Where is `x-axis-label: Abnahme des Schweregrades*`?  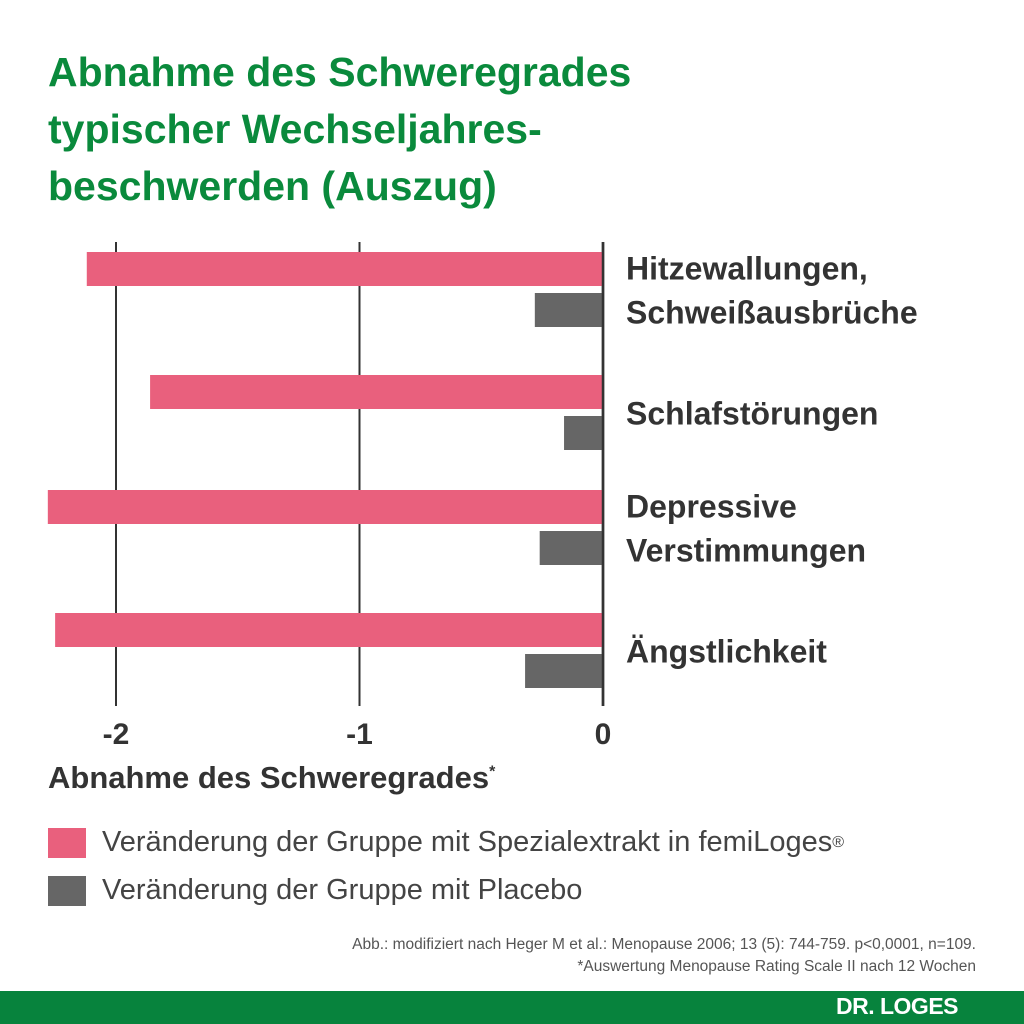
x-axis-label: Abnahme des Schweregrades* is located at coordinates (271, 778).